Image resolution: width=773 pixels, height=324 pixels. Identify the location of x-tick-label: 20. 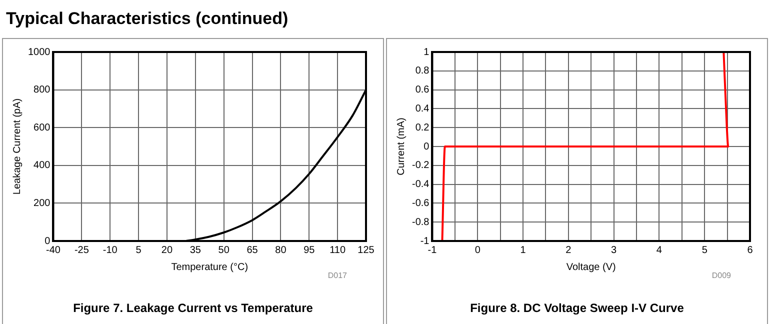
(167, 250).